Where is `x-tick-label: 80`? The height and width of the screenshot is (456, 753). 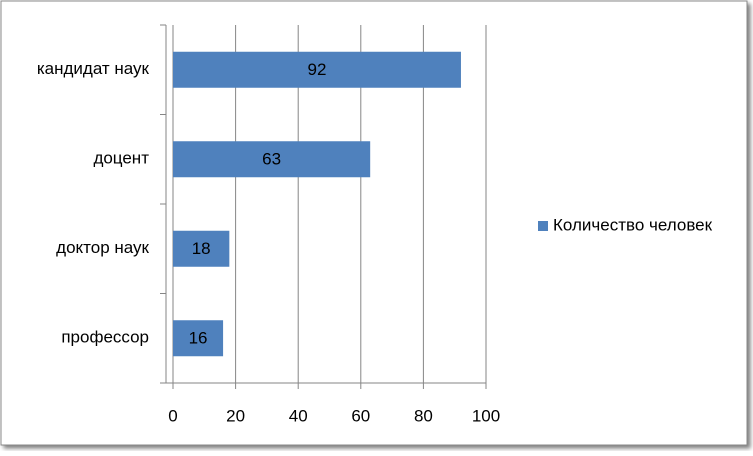
x-tick-label: 80 is located at coordinates (423, 415).